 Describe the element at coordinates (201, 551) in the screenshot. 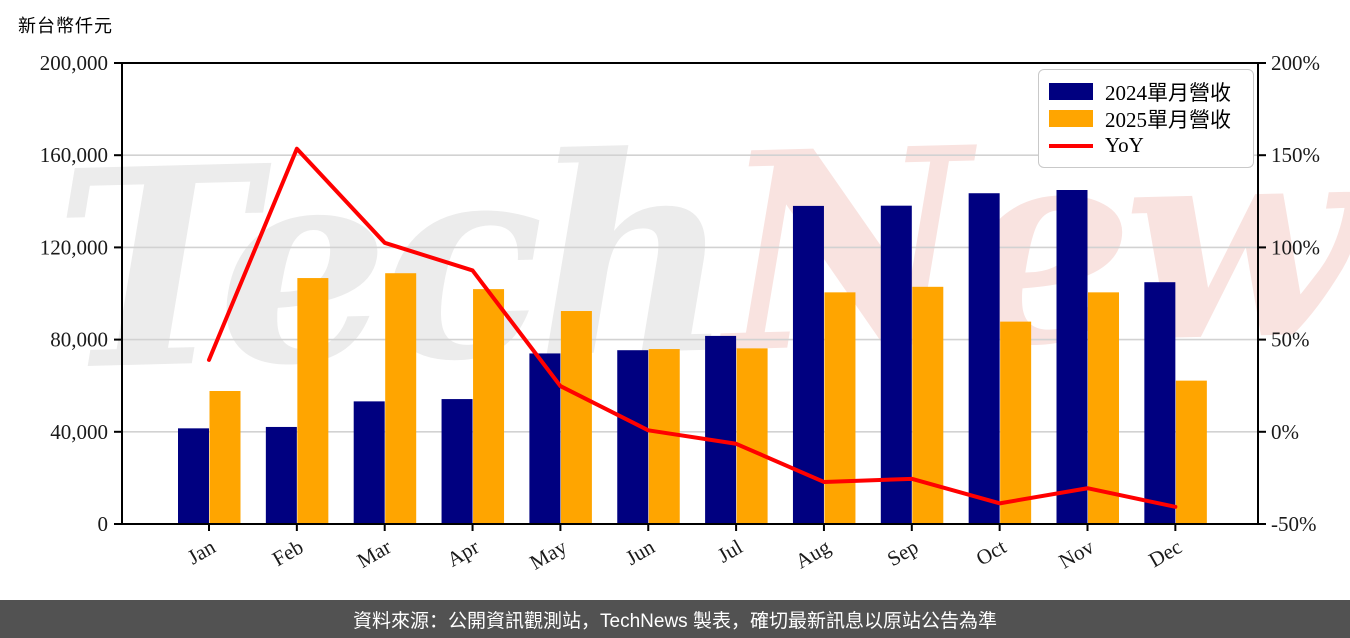

I see `x-axis-tick-label: Jan` at that location.